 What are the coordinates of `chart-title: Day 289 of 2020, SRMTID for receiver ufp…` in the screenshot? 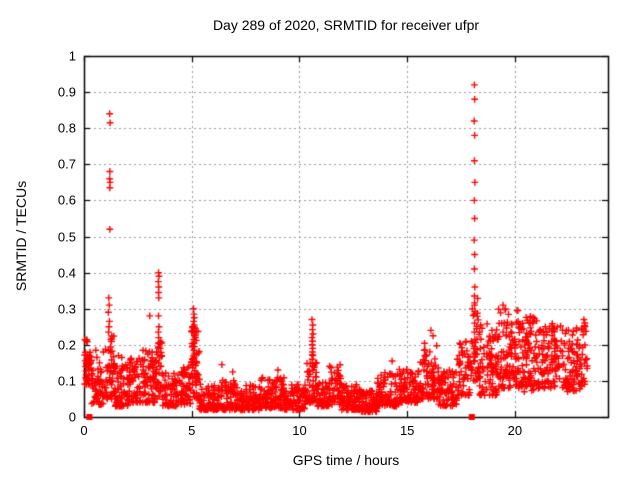 It's located at (346, 25).